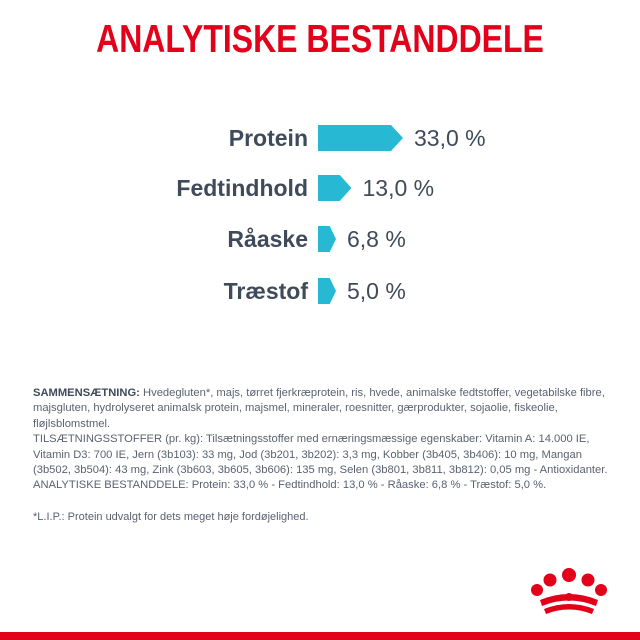 The height and width of the screenshot is (640, 640). What do you see at coordinates (320, 39) in the screenshot?
I see `page-title: ANALYTISKE BESTANDDELE` at bounding box center [320, 39].